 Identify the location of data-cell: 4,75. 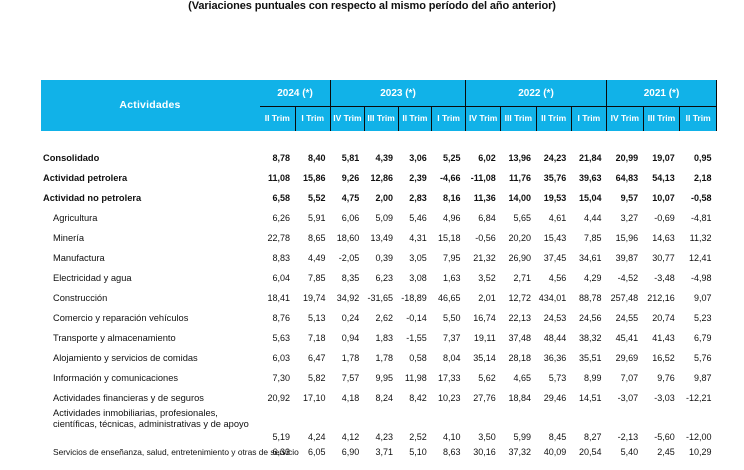
(350, 198).